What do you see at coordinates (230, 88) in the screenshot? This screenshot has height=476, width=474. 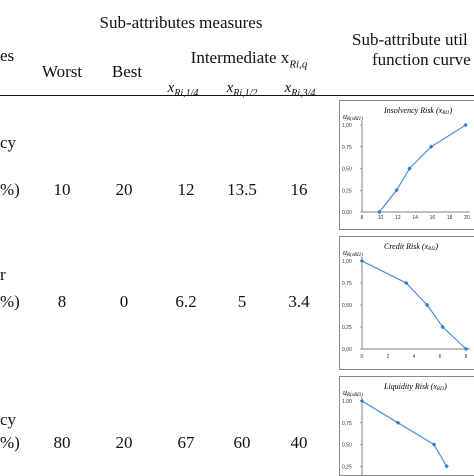 I see `q12-x: x` at bounding box center [230, 88].